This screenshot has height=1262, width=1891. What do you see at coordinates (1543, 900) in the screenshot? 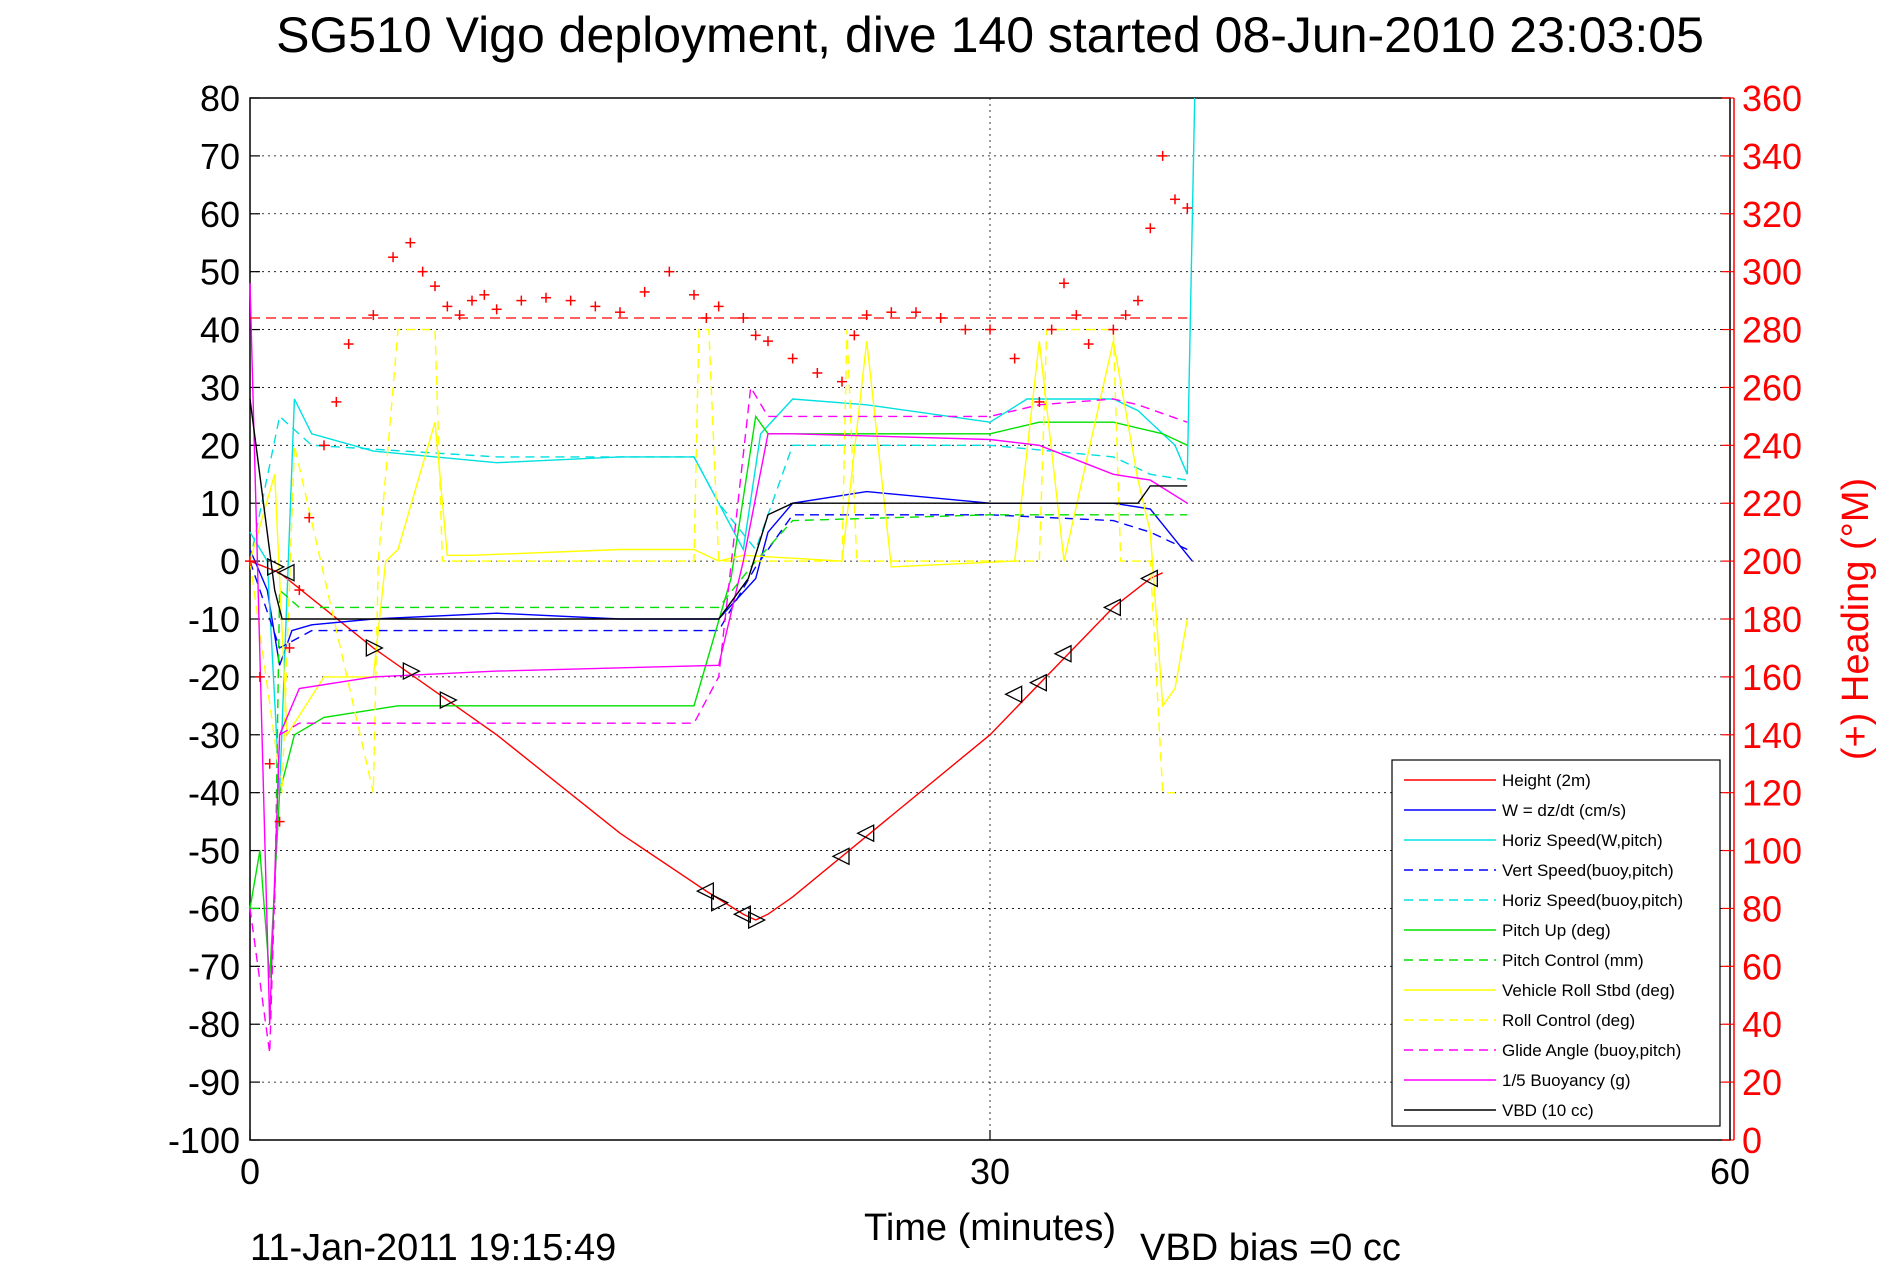
I see `legend-entry: Horiz Speed(buoy,pitch)` at bounding box center [1543, 900].